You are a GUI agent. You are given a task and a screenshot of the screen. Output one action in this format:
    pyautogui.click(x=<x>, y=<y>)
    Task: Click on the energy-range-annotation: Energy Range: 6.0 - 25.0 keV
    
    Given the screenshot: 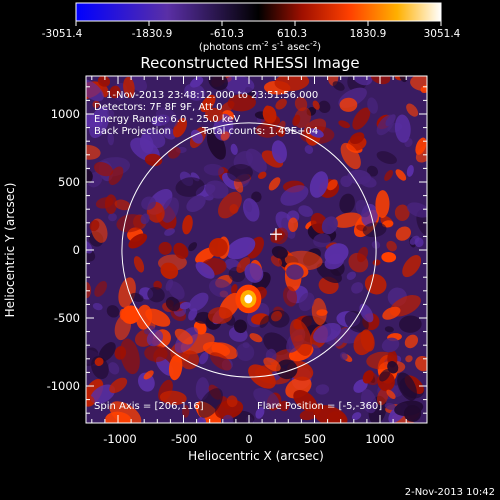 What is the action you would take?
    pyautogui.click(x=167, y=119)
    